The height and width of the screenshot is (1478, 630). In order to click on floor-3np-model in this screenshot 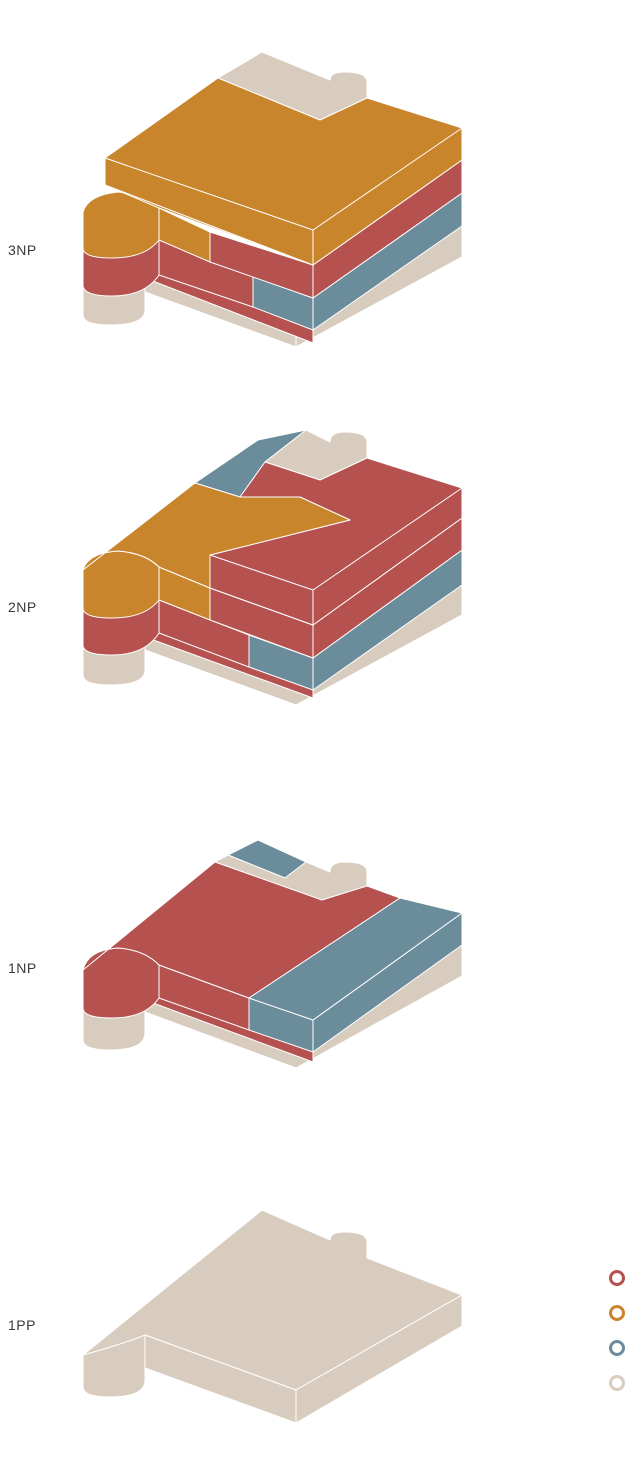, I will do `click(272, 199)`.